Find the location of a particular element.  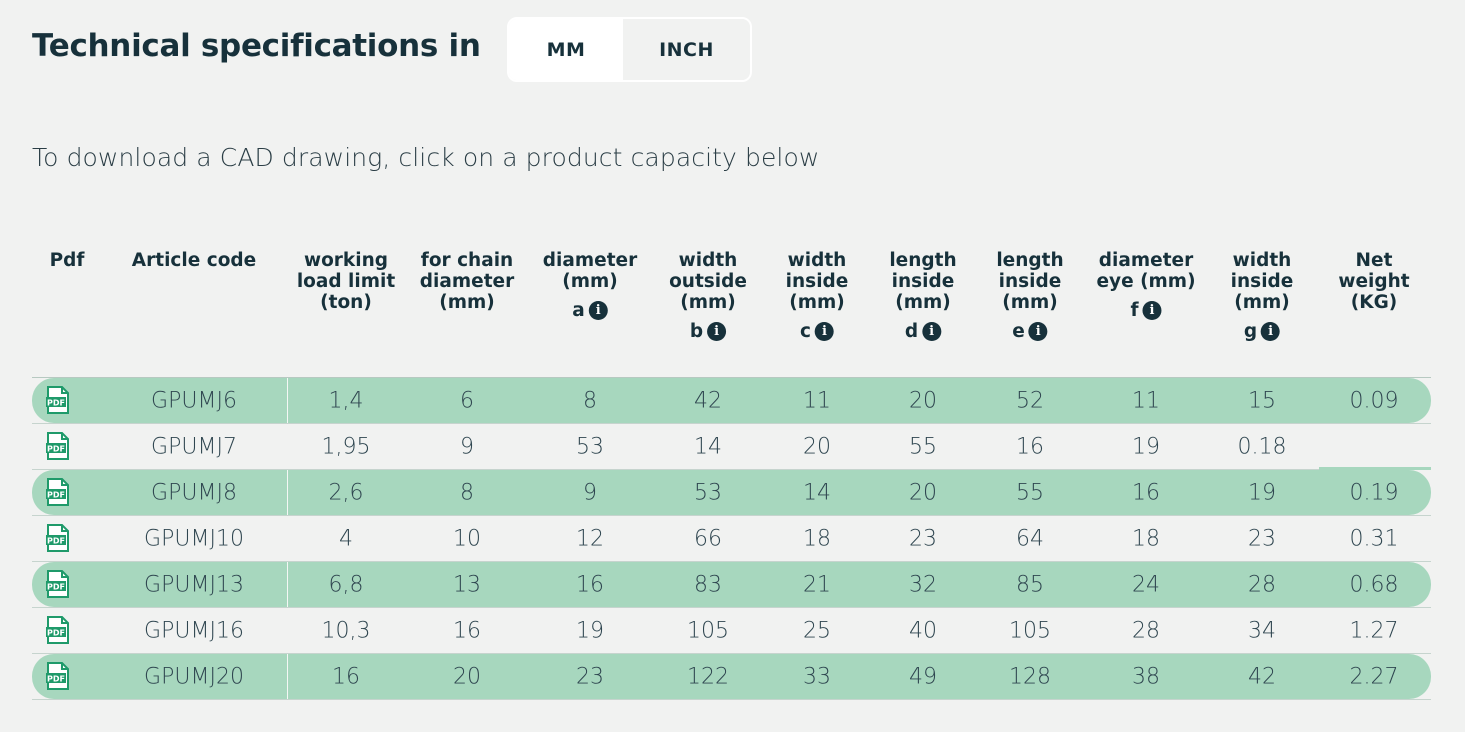

column-header-label: diameter (mm) is located at coordinates (590, 271).